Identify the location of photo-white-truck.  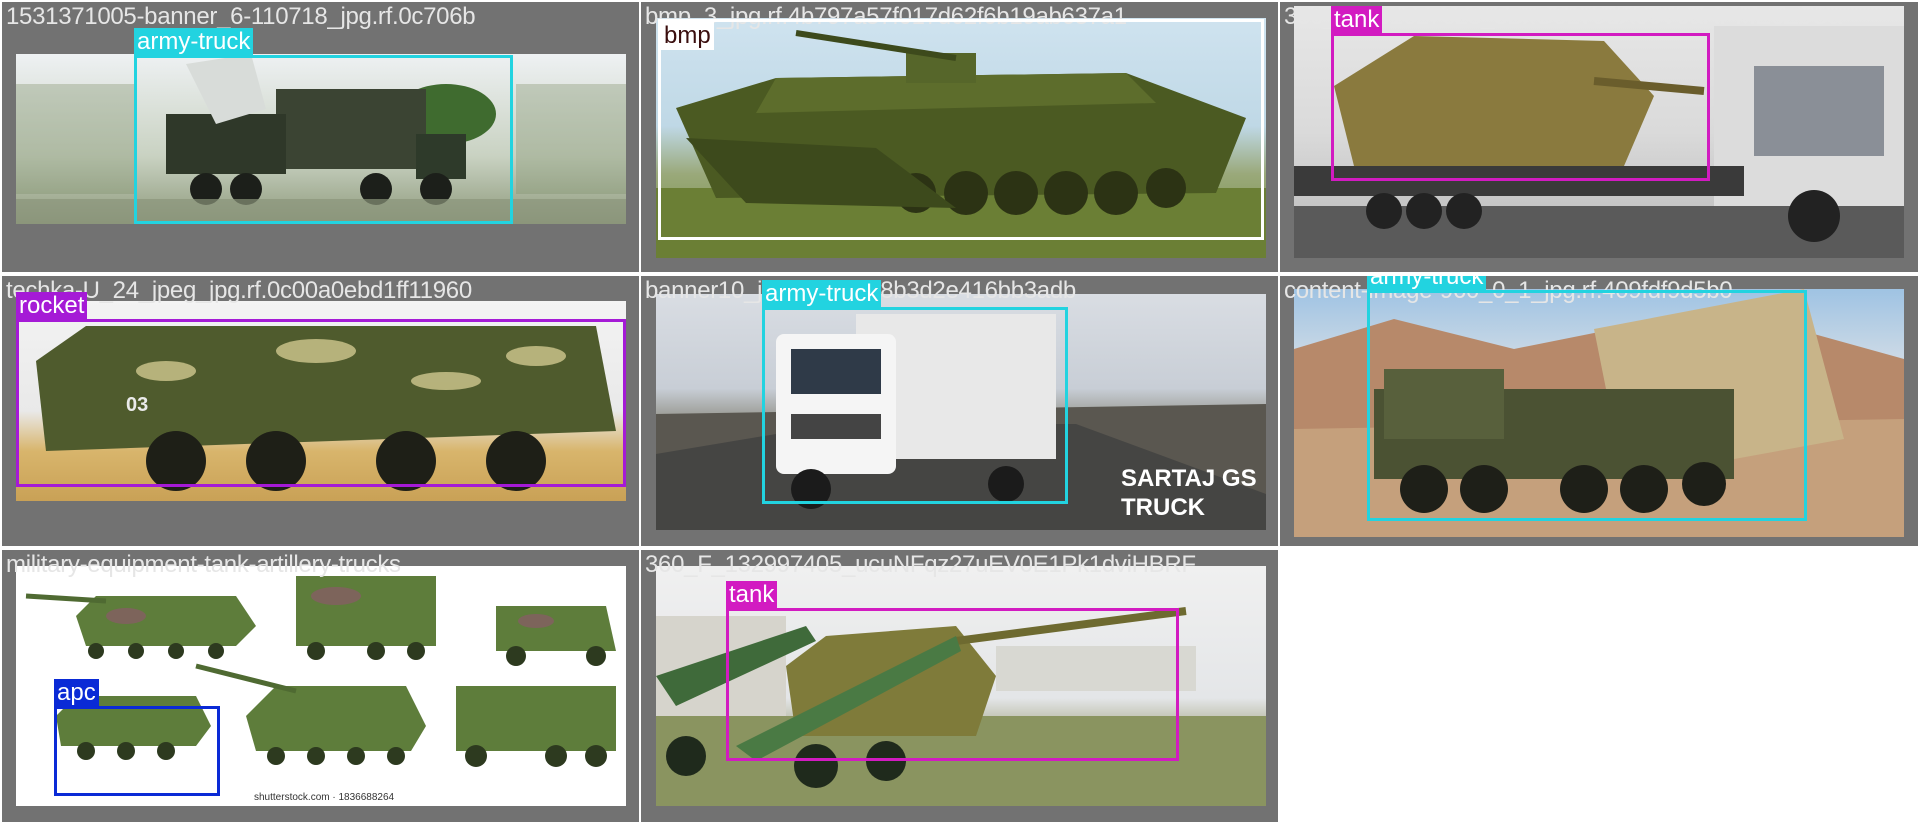
(961, 412).